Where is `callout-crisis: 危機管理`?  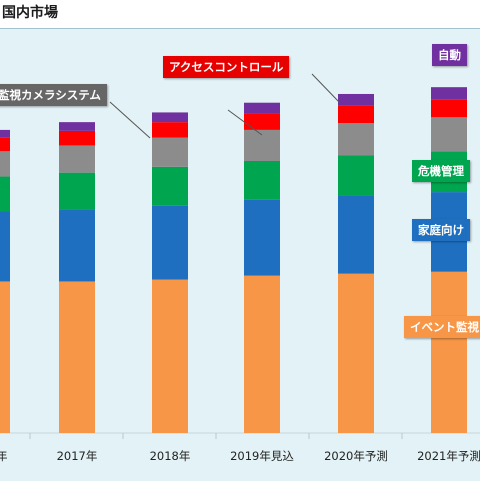 callout-crisis: 危機管理 is located at coordinates (441, 171).